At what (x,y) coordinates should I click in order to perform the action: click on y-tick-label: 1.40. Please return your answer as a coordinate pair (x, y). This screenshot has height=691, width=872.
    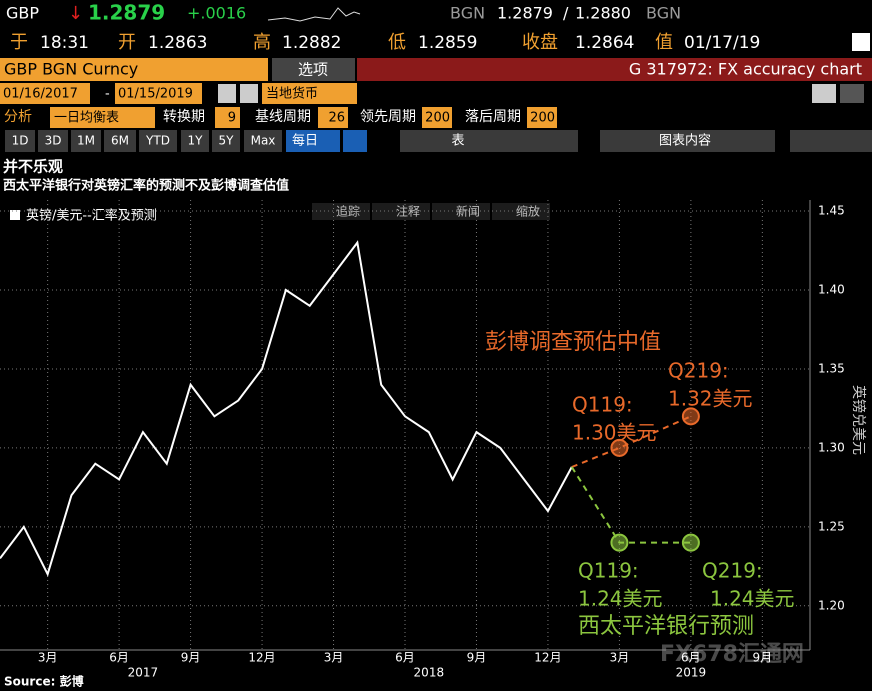
    Looking at the image, I should click on (831, 290).